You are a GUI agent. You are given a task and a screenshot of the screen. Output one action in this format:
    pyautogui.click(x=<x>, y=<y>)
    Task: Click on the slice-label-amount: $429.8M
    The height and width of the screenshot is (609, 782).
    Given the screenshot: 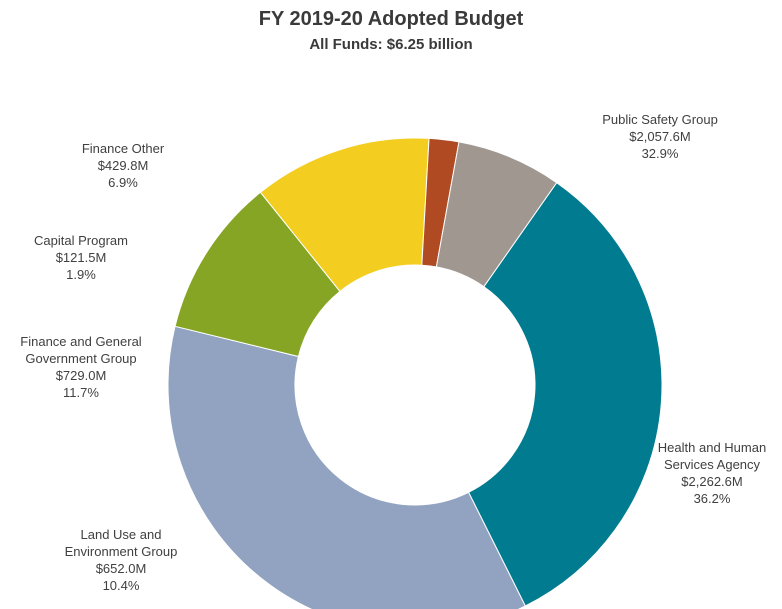 What is the action you would take?
    pyautogui.click(x=123, y=165)
    